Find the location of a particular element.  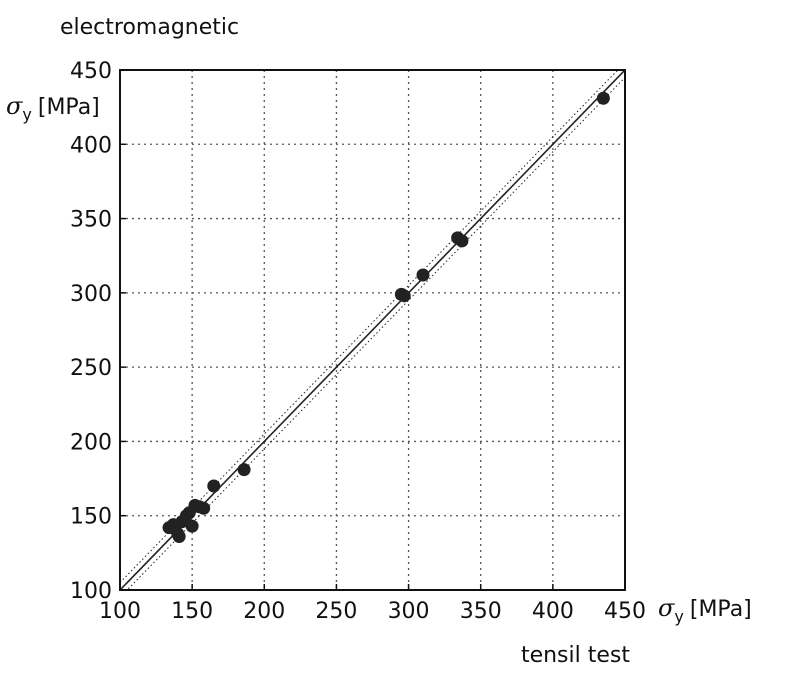

x-axis-label: σy [MPa] is located at coordinates (705, 610).